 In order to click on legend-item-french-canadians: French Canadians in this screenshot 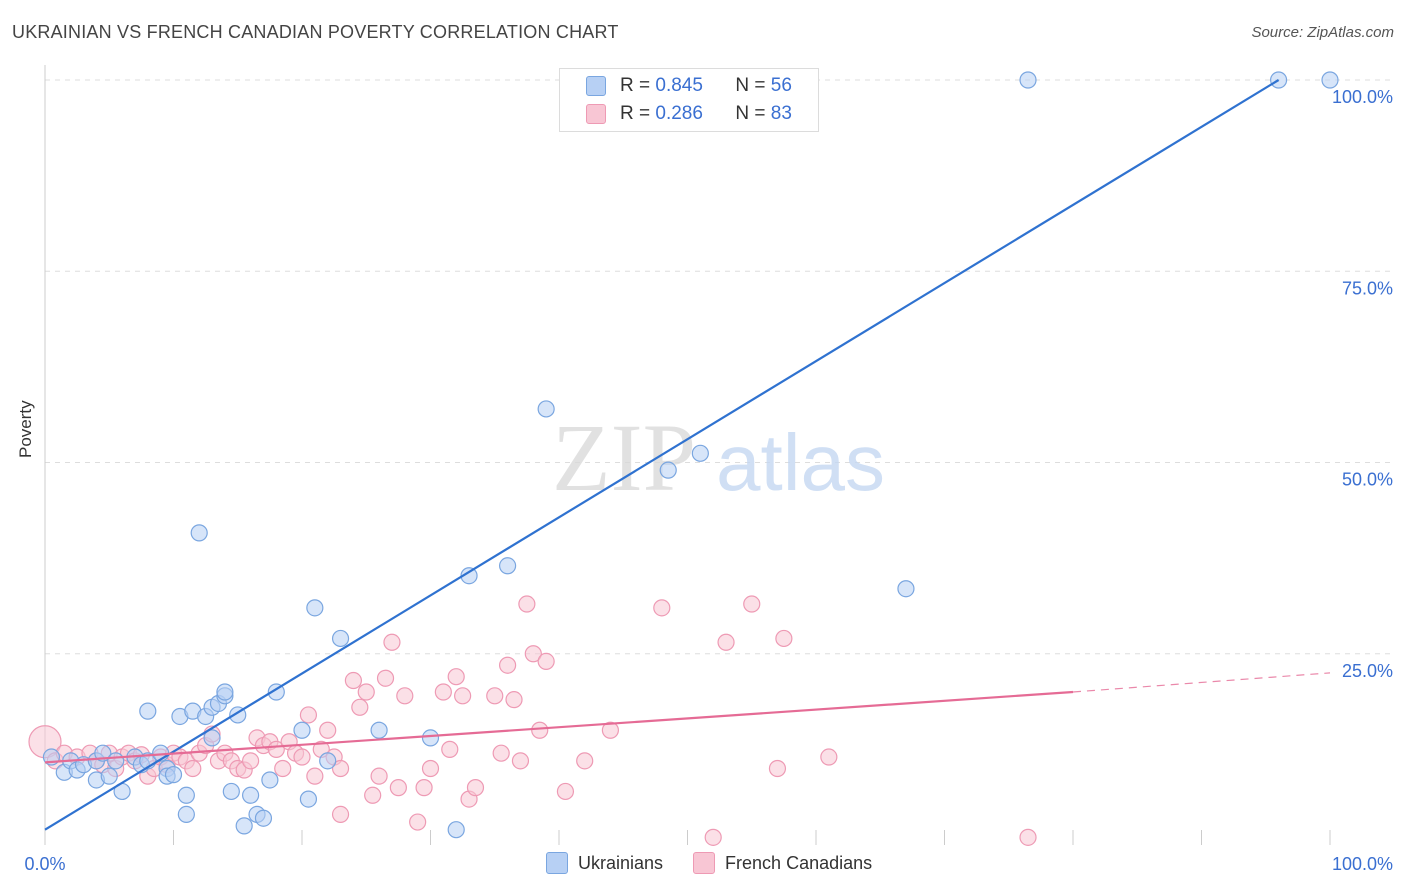, I will do `click(782, 863)`.